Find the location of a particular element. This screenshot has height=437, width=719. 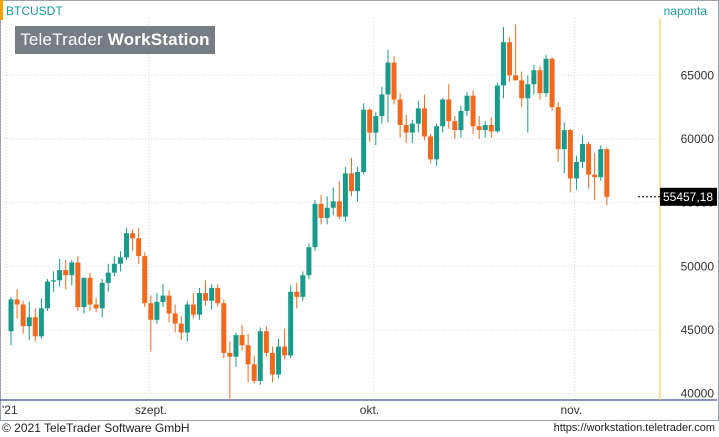

header-accent-bar is located at coordinates (1, 10).